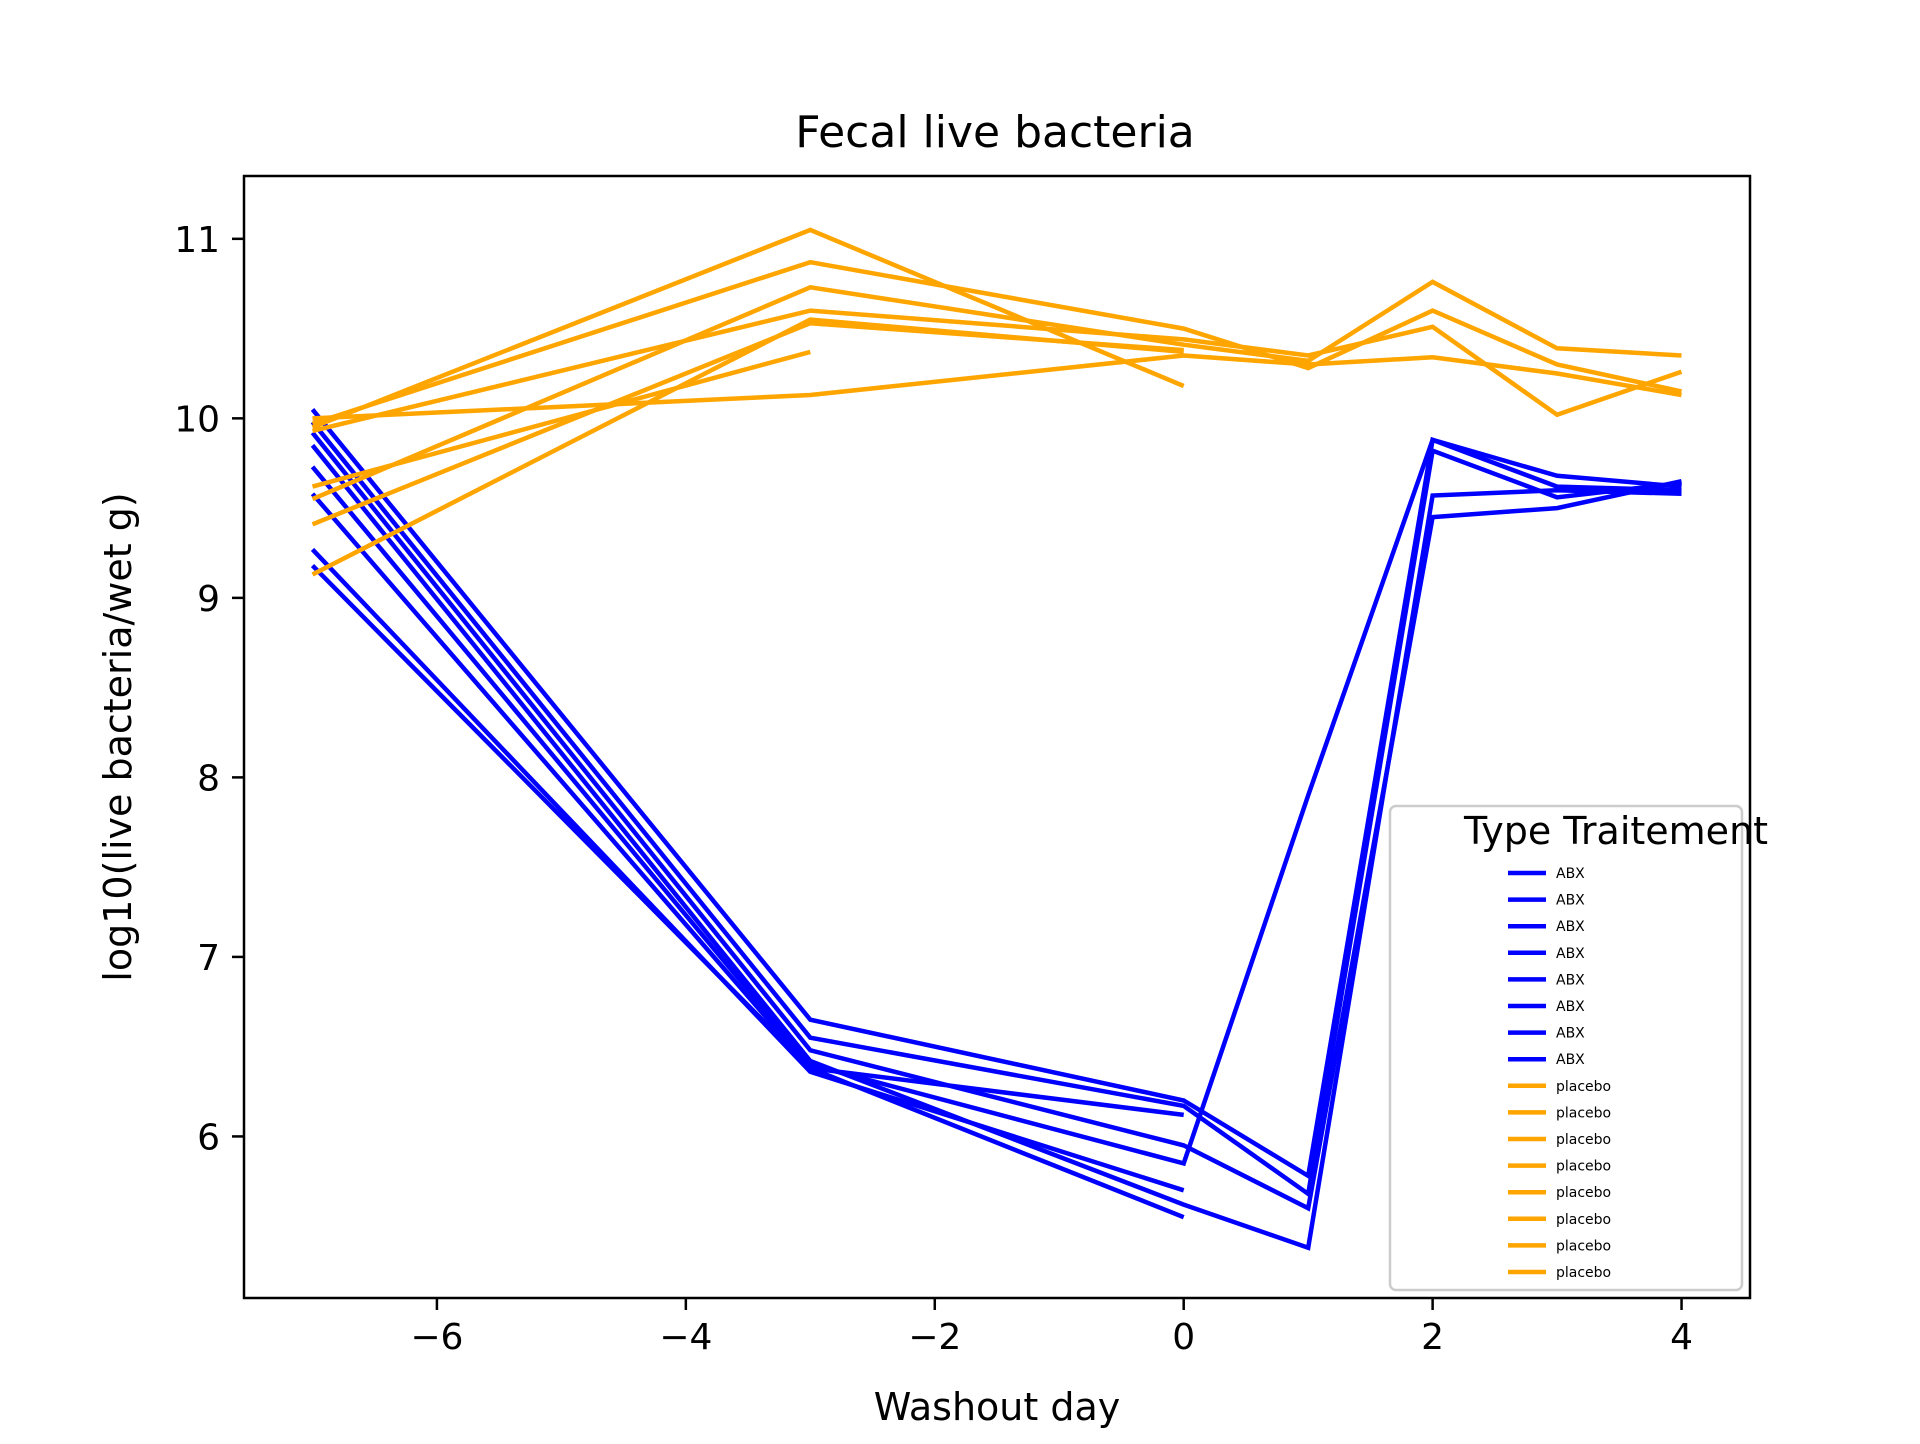  What do you see at coordinates (208, 1137) in the screenshot?
I see `y-tick-label: 6` at bounding box center [208, 1137].